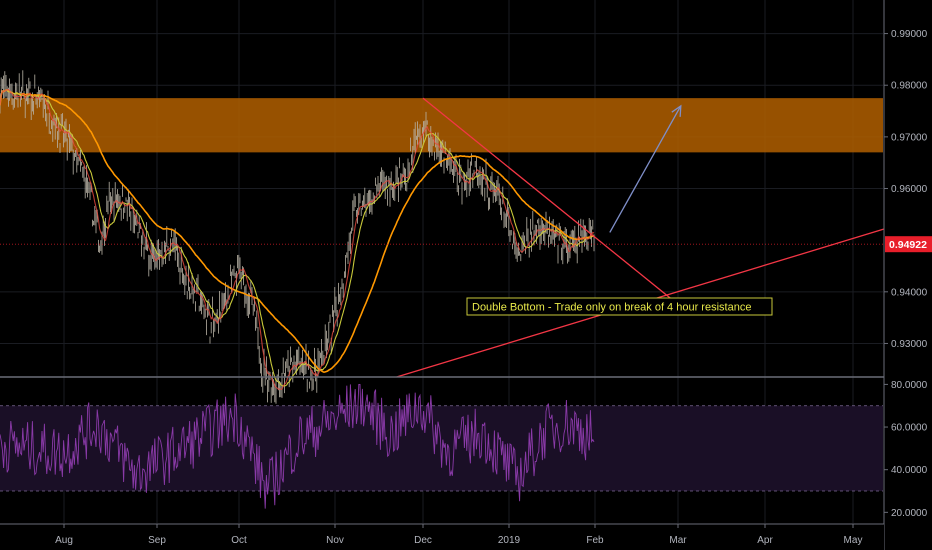 The image size is (932, 550). What do you see at coordinates (909, 470) in the screenshot?
I see `oscillator-tick-label: 40.0000` at bounding box center [909, 470].